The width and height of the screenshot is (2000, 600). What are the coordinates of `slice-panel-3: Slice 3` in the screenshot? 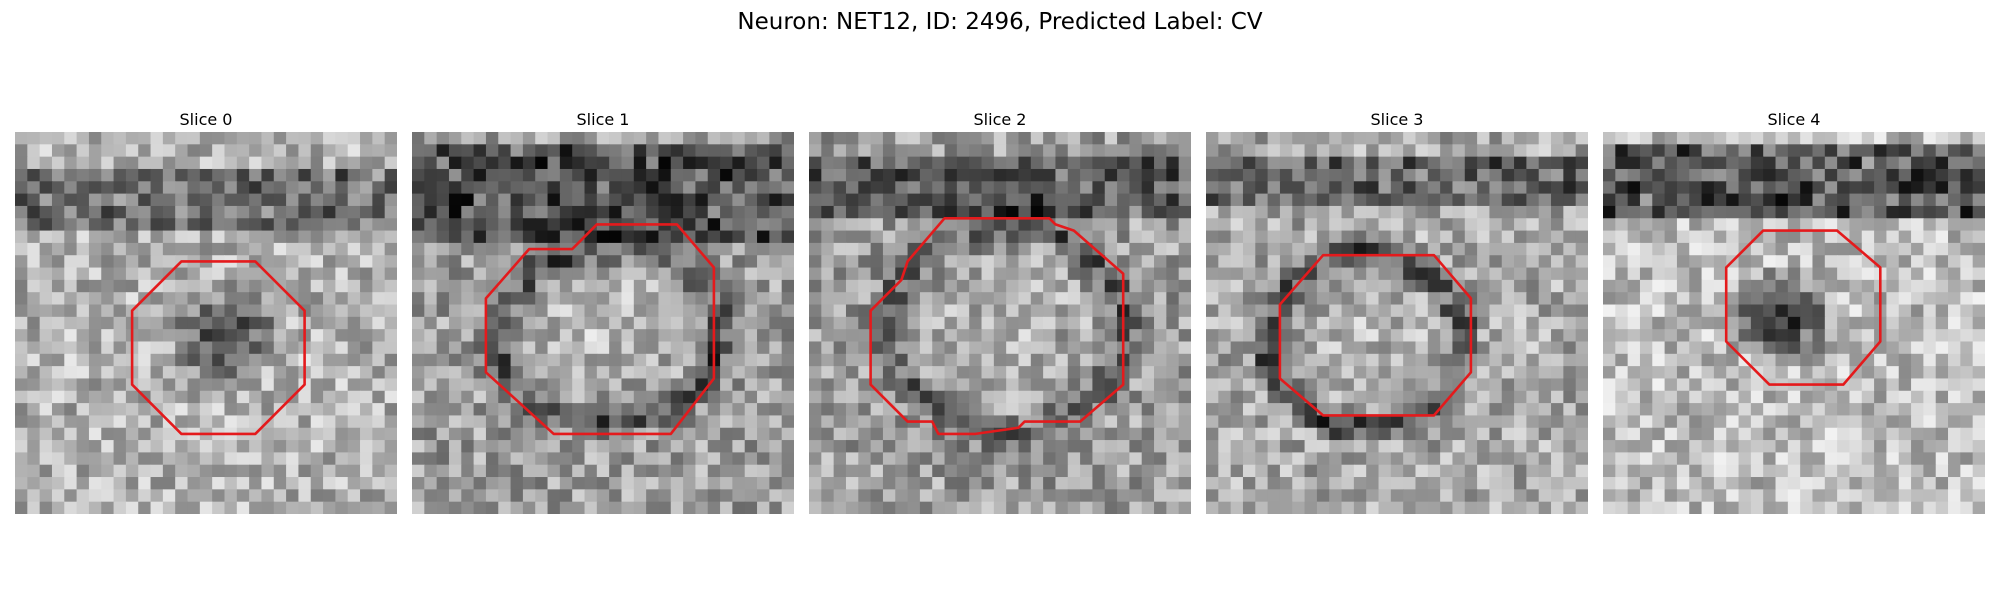 It's located at (1397, 311).